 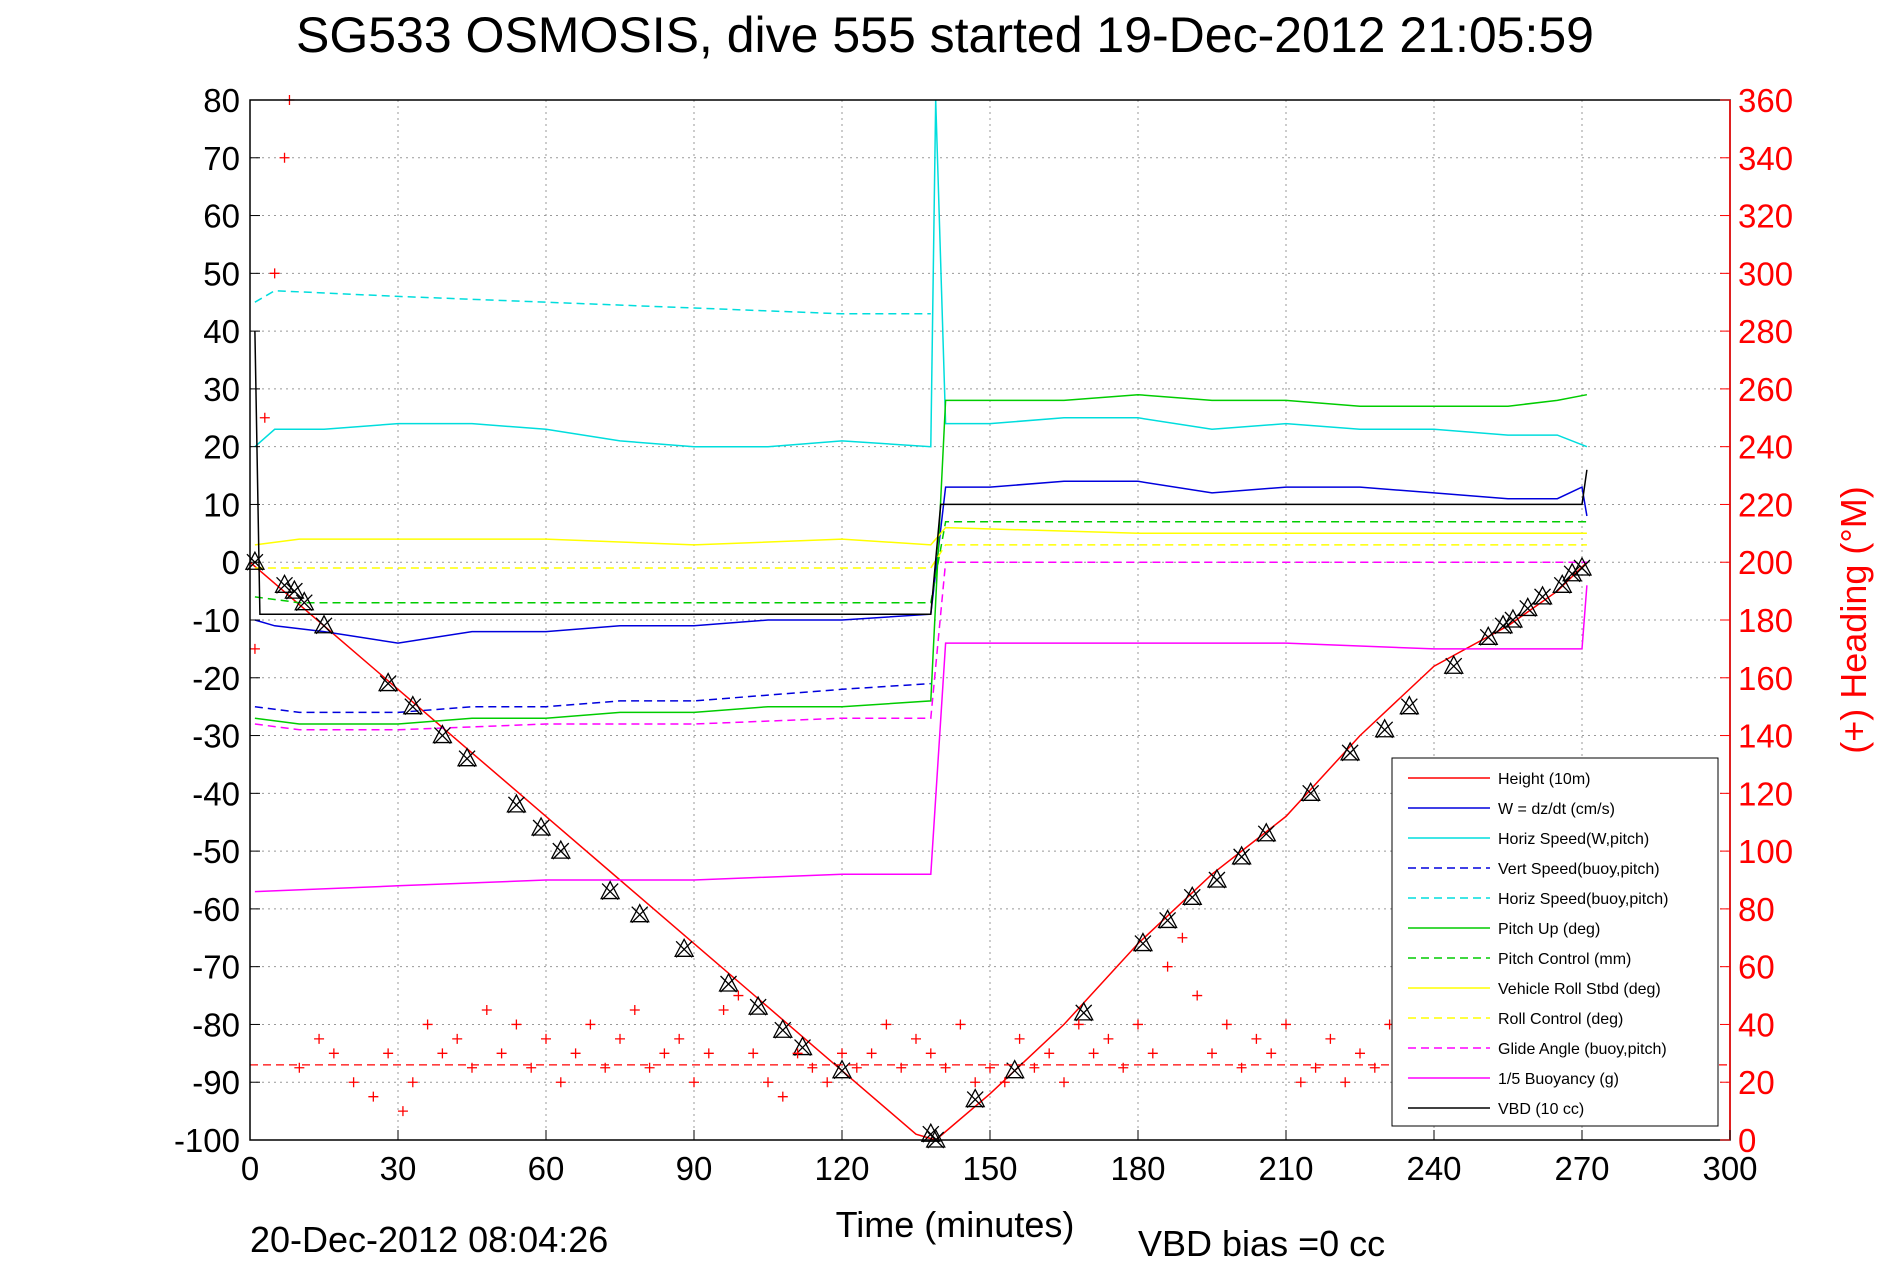 I want to click on right-tick-label-7: 220, so click(x=1765, y=504).